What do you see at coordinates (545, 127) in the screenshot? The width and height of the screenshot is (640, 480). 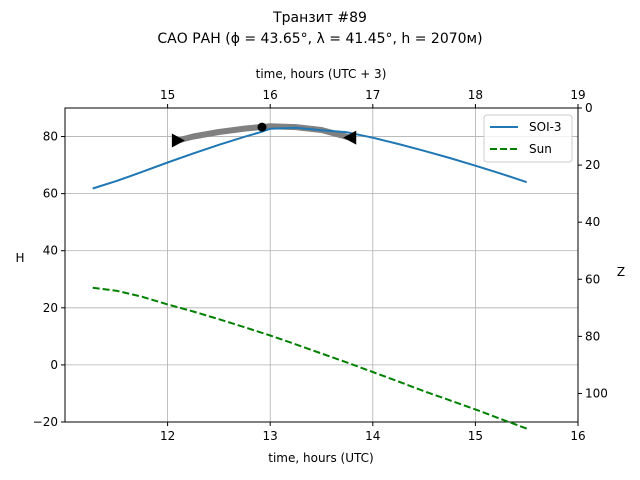 I see `legend-label-soi3: SOI-3` at bounding box center [545, 127].